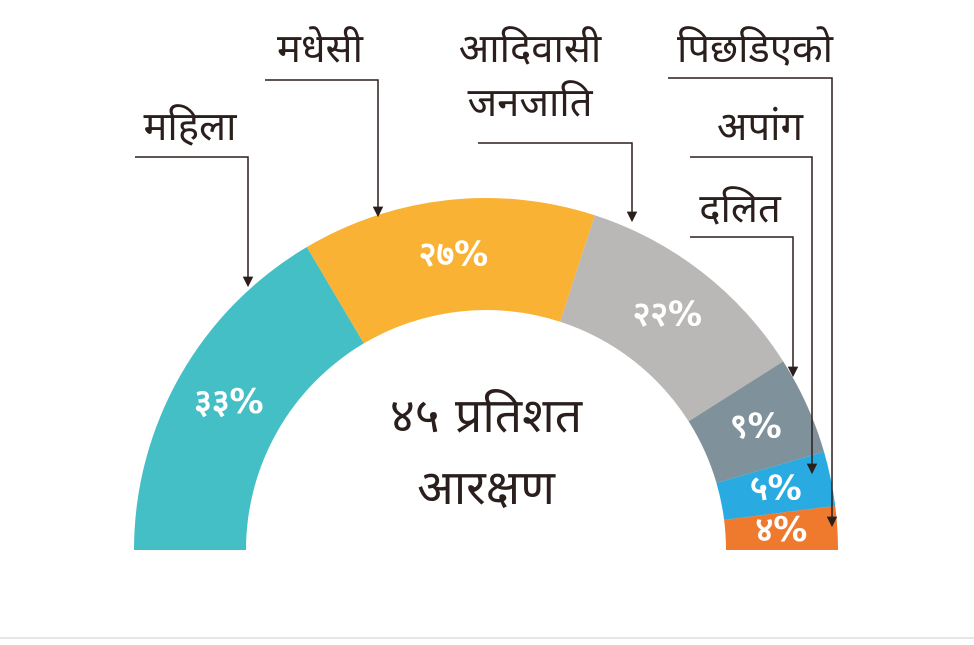 The height and width of the screenshot is (645, 974). I want to click on value-label: ९%, so click(756, 427).